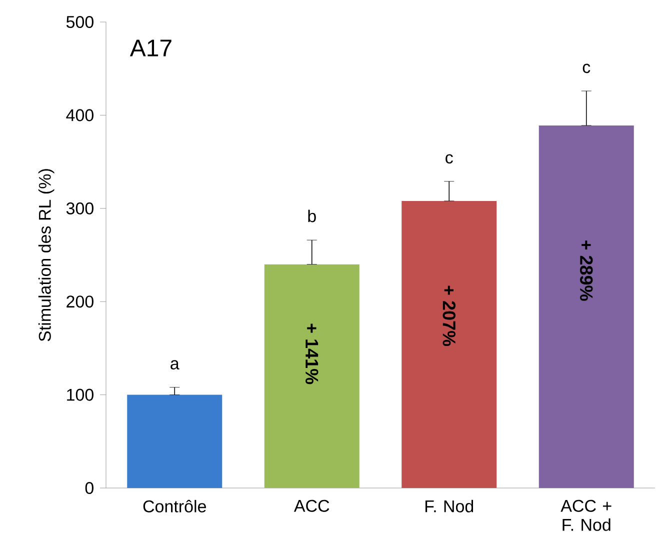 This screenshot has height=556, width=661. Describe the element at coordinates (449, 506) in the screenshot. I see `x-tick-label: F. Nod` at that location.